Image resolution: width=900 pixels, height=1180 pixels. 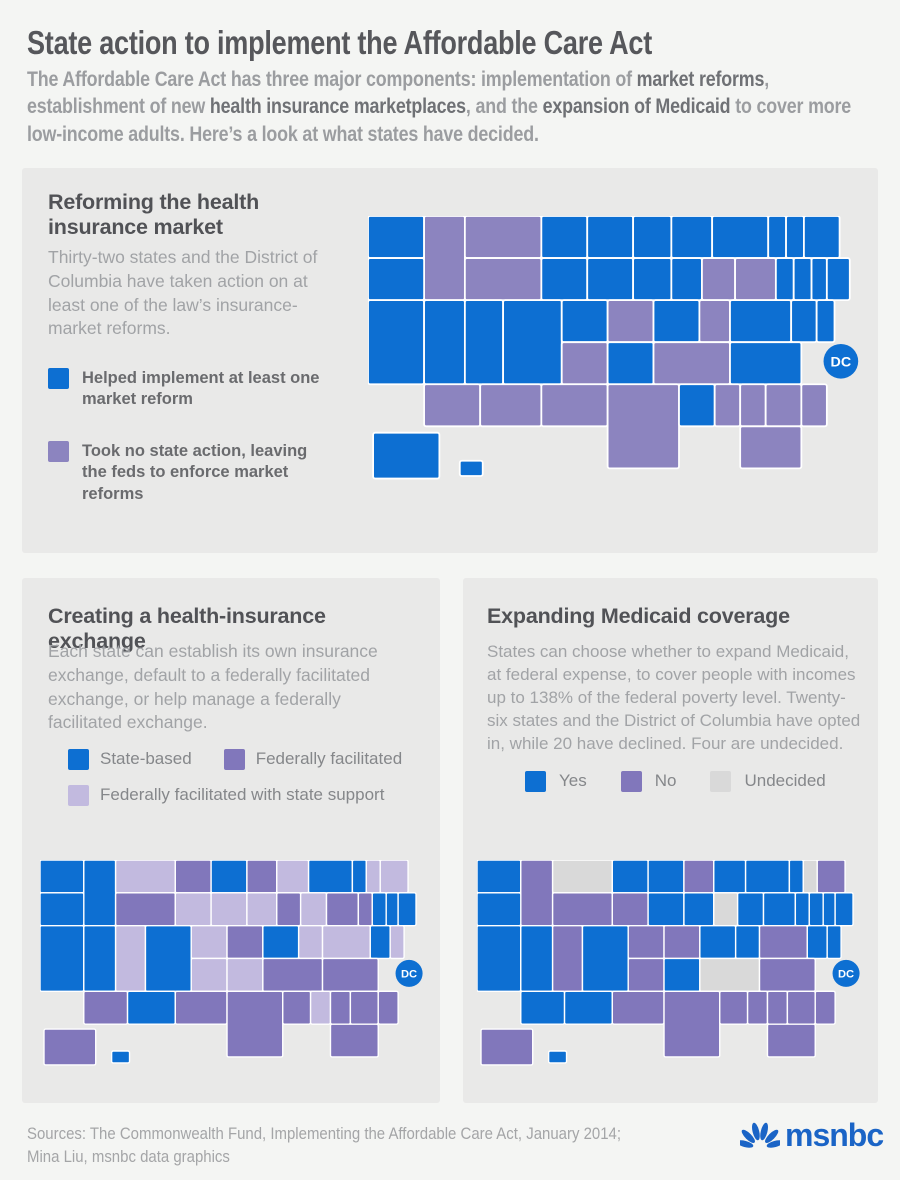 What do you see at coordinates (354, 1040) in the screenshot?
I see `state-FL` at bounding box center [354, 1040].